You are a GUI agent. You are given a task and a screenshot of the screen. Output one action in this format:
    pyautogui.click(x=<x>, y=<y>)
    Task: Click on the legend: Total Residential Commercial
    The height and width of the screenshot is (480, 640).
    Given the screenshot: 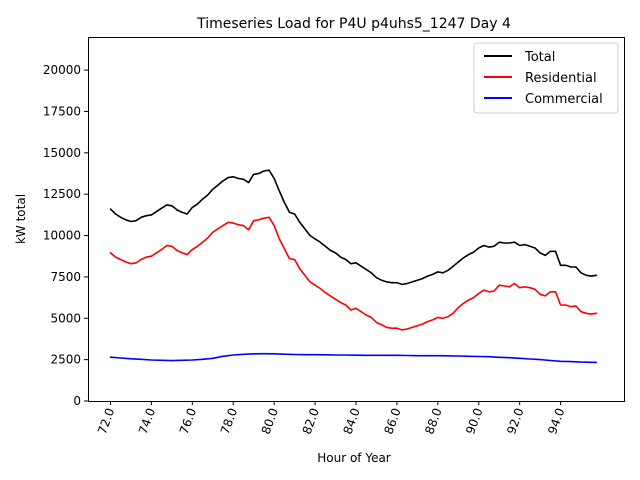 What is the action you would take?
    pyautogui.click(x=546, y=78)
    